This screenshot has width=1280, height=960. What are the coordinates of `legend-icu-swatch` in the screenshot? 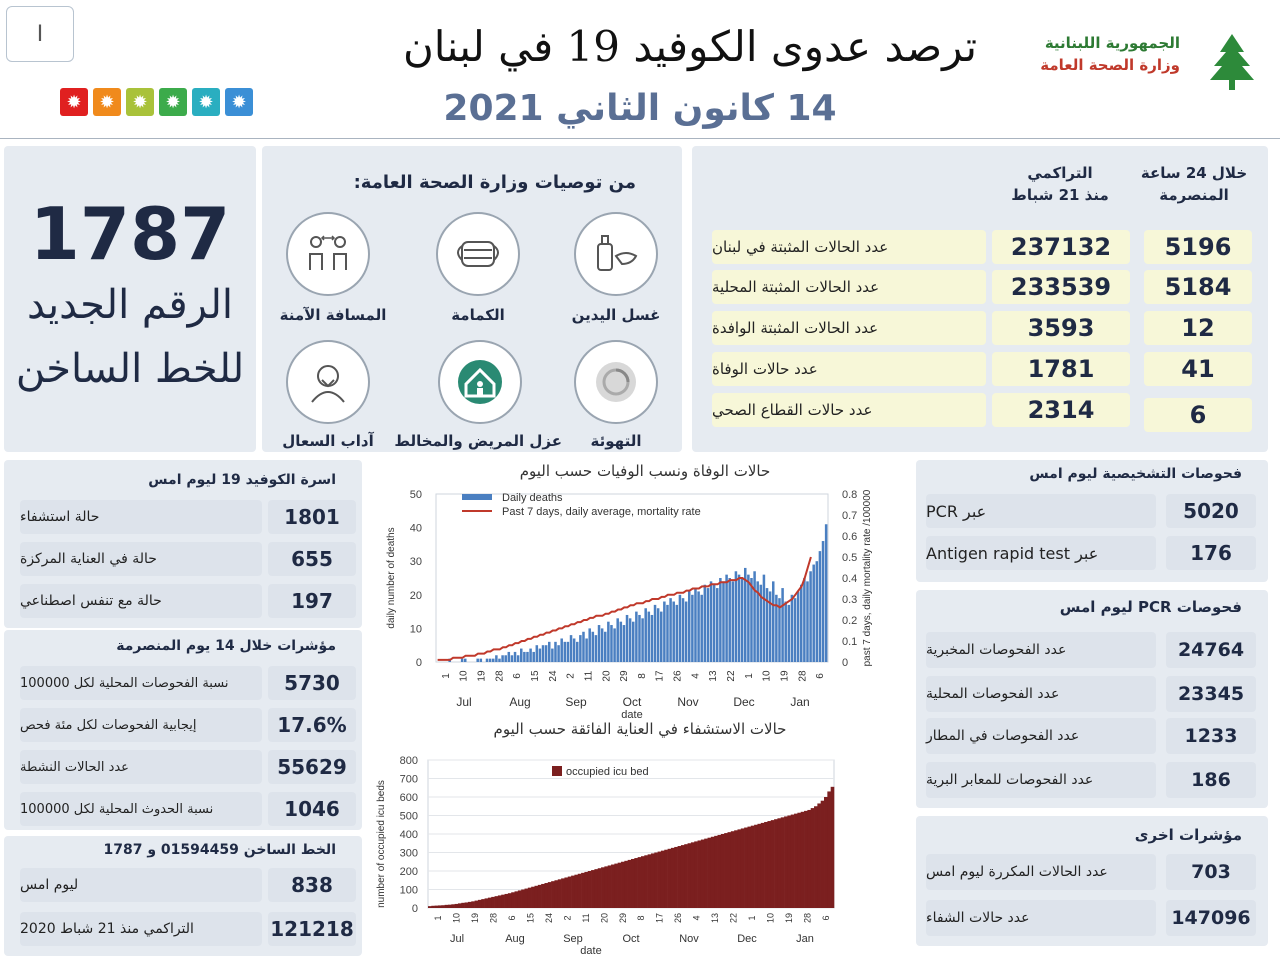 It's located at (557, 771).